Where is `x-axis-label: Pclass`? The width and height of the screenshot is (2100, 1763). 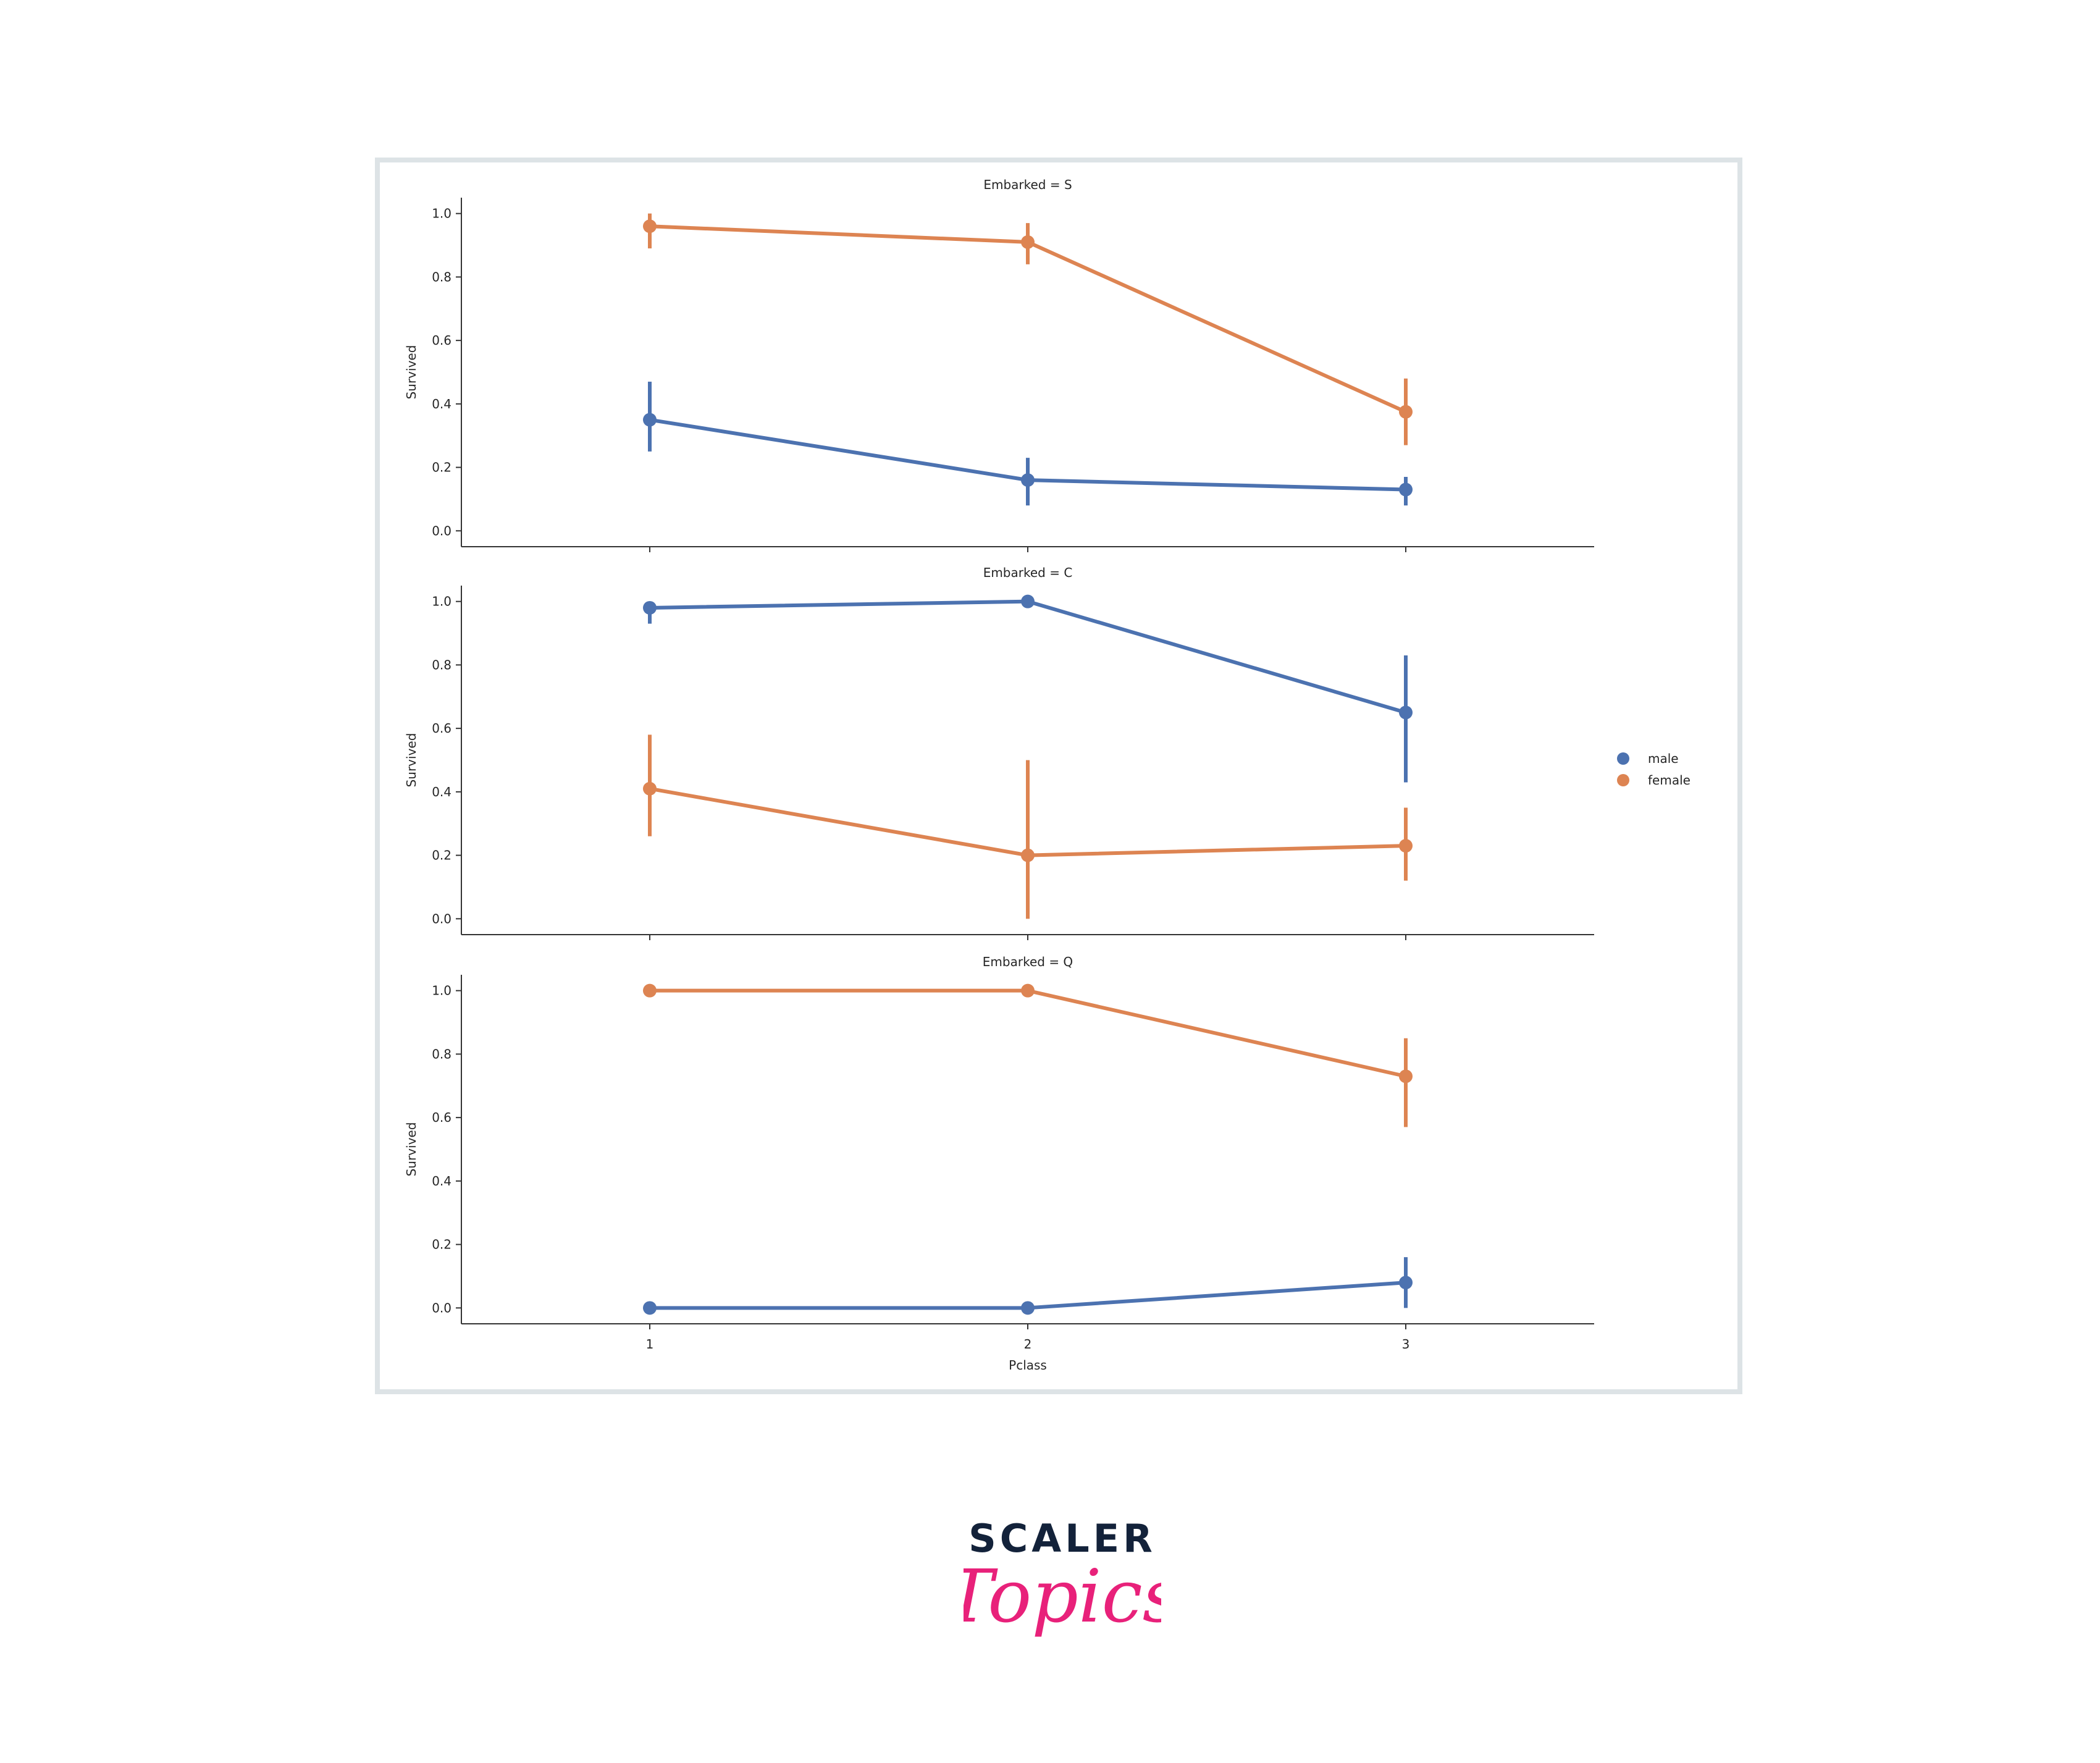 x-axis-label: Pclass is located at coordinates (1028, 1365).